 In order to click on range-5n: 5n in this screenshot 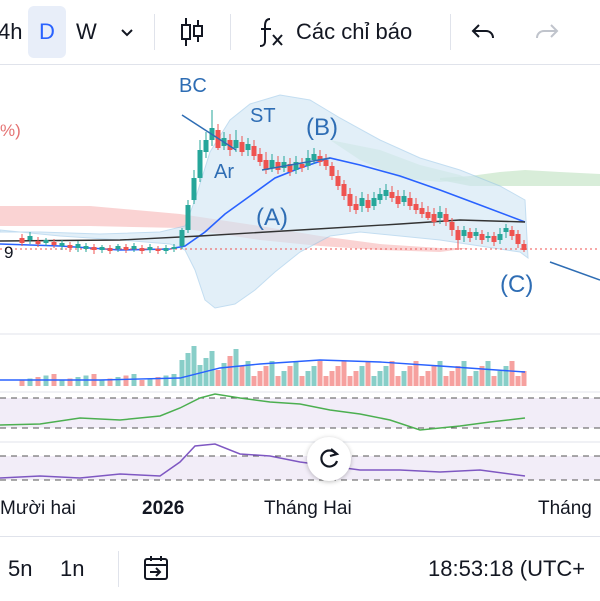, I will do `click(20, 568)`.